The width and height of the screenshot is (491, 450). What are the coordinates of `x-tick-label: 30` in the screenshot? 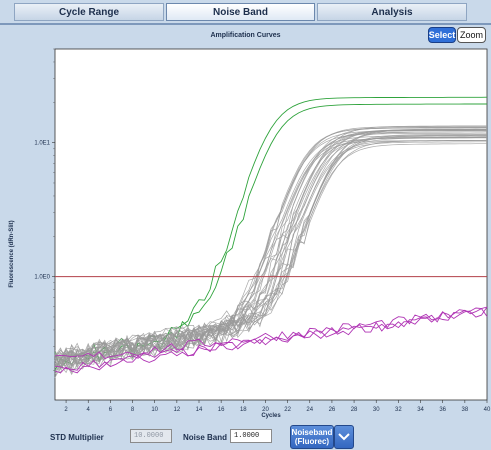 It's located at (376, 410).